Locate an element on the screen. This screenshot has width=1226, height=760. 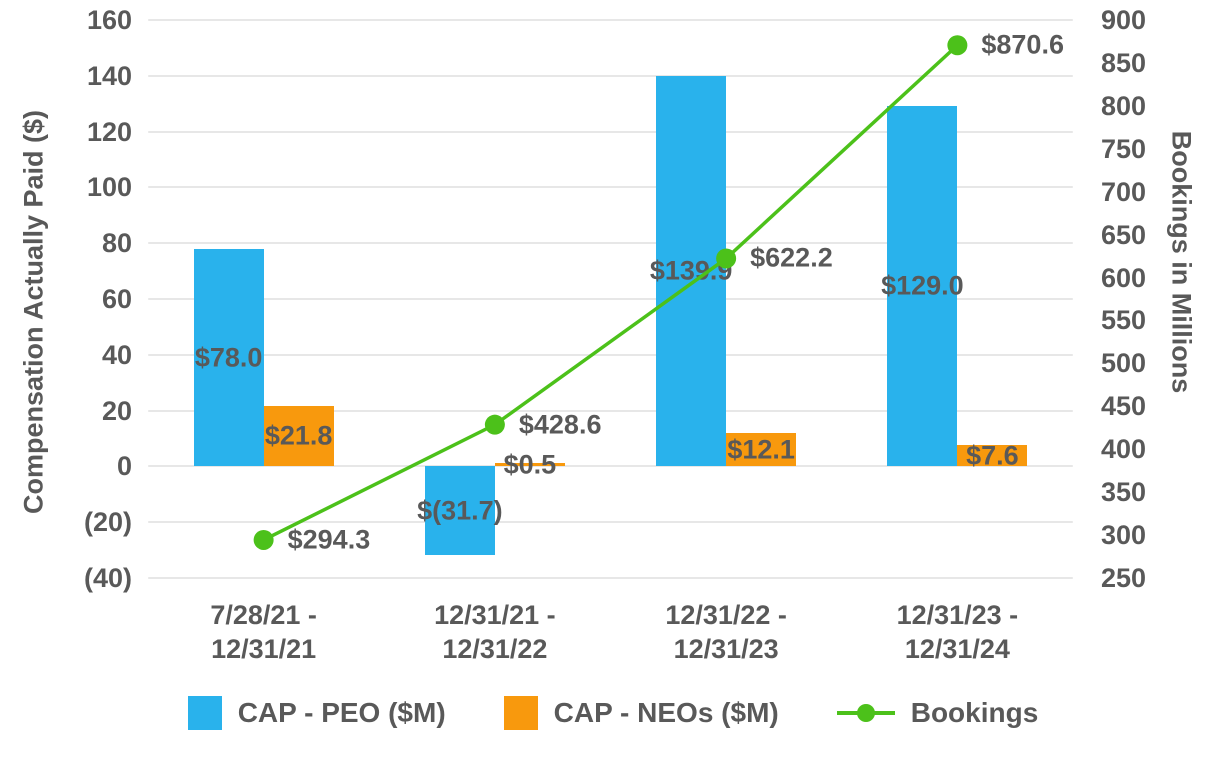
legend-item-cap-neos-m: CAP - NEOs ($M) is located at coordinates (641, 713).